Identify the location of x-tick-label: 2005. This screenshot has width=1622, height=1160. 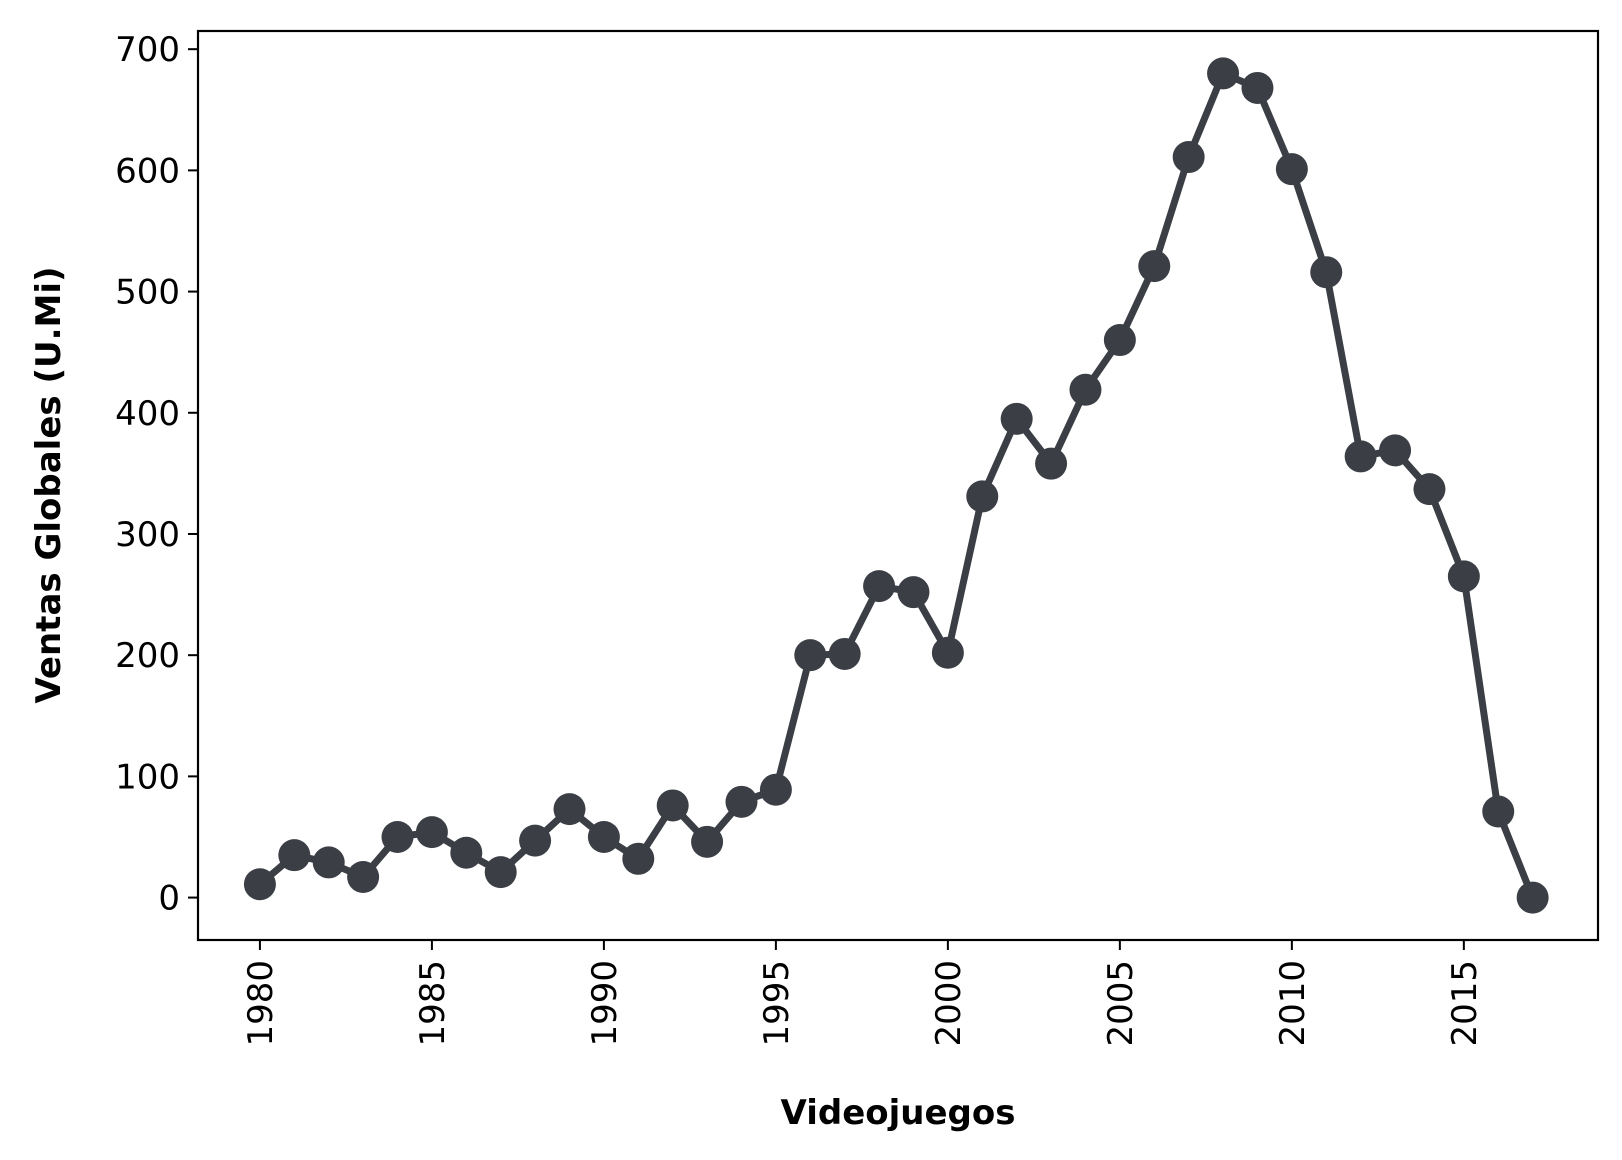
(1121, 1003).